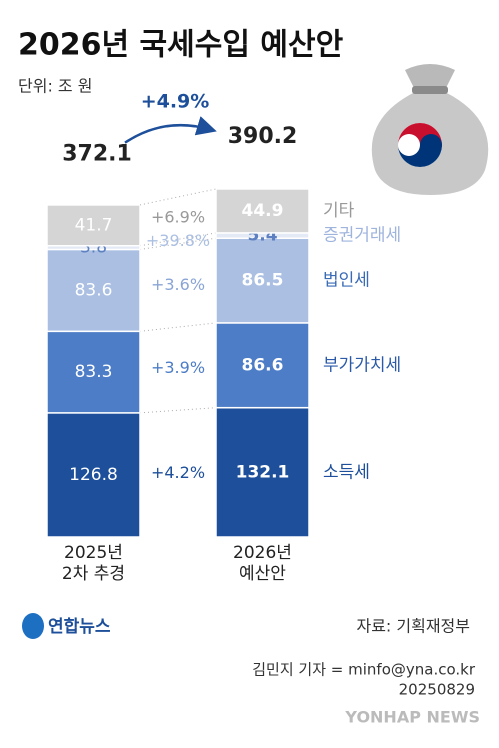  What do you see at coordinates (178, 284) in the screenshot?
I see `change-label: +3.6%` at bounding box center [178, 284].